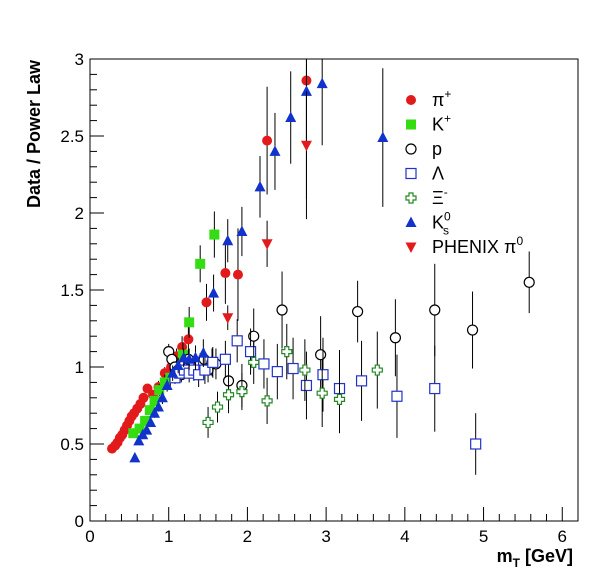 This screenshot has width=600, height=579. What do you see at coordinates (562, 536) in the screenshot?
I see `x-tick-label: 6` at bounding box center [562, 536].